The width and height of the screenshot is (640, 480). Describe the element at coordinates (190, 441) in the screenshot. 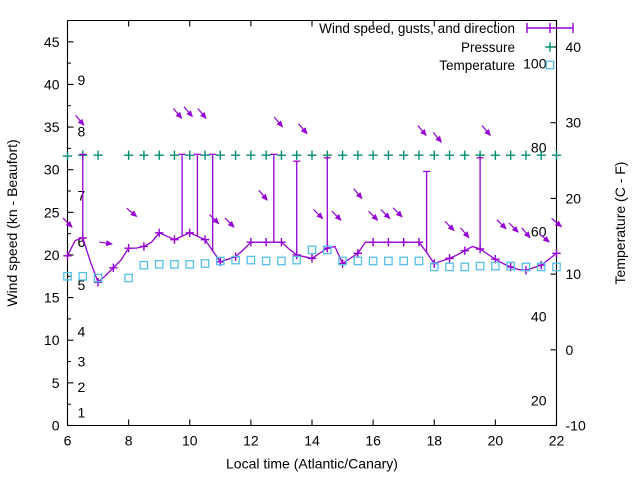

I see `x-tick-label: 10` at that location.